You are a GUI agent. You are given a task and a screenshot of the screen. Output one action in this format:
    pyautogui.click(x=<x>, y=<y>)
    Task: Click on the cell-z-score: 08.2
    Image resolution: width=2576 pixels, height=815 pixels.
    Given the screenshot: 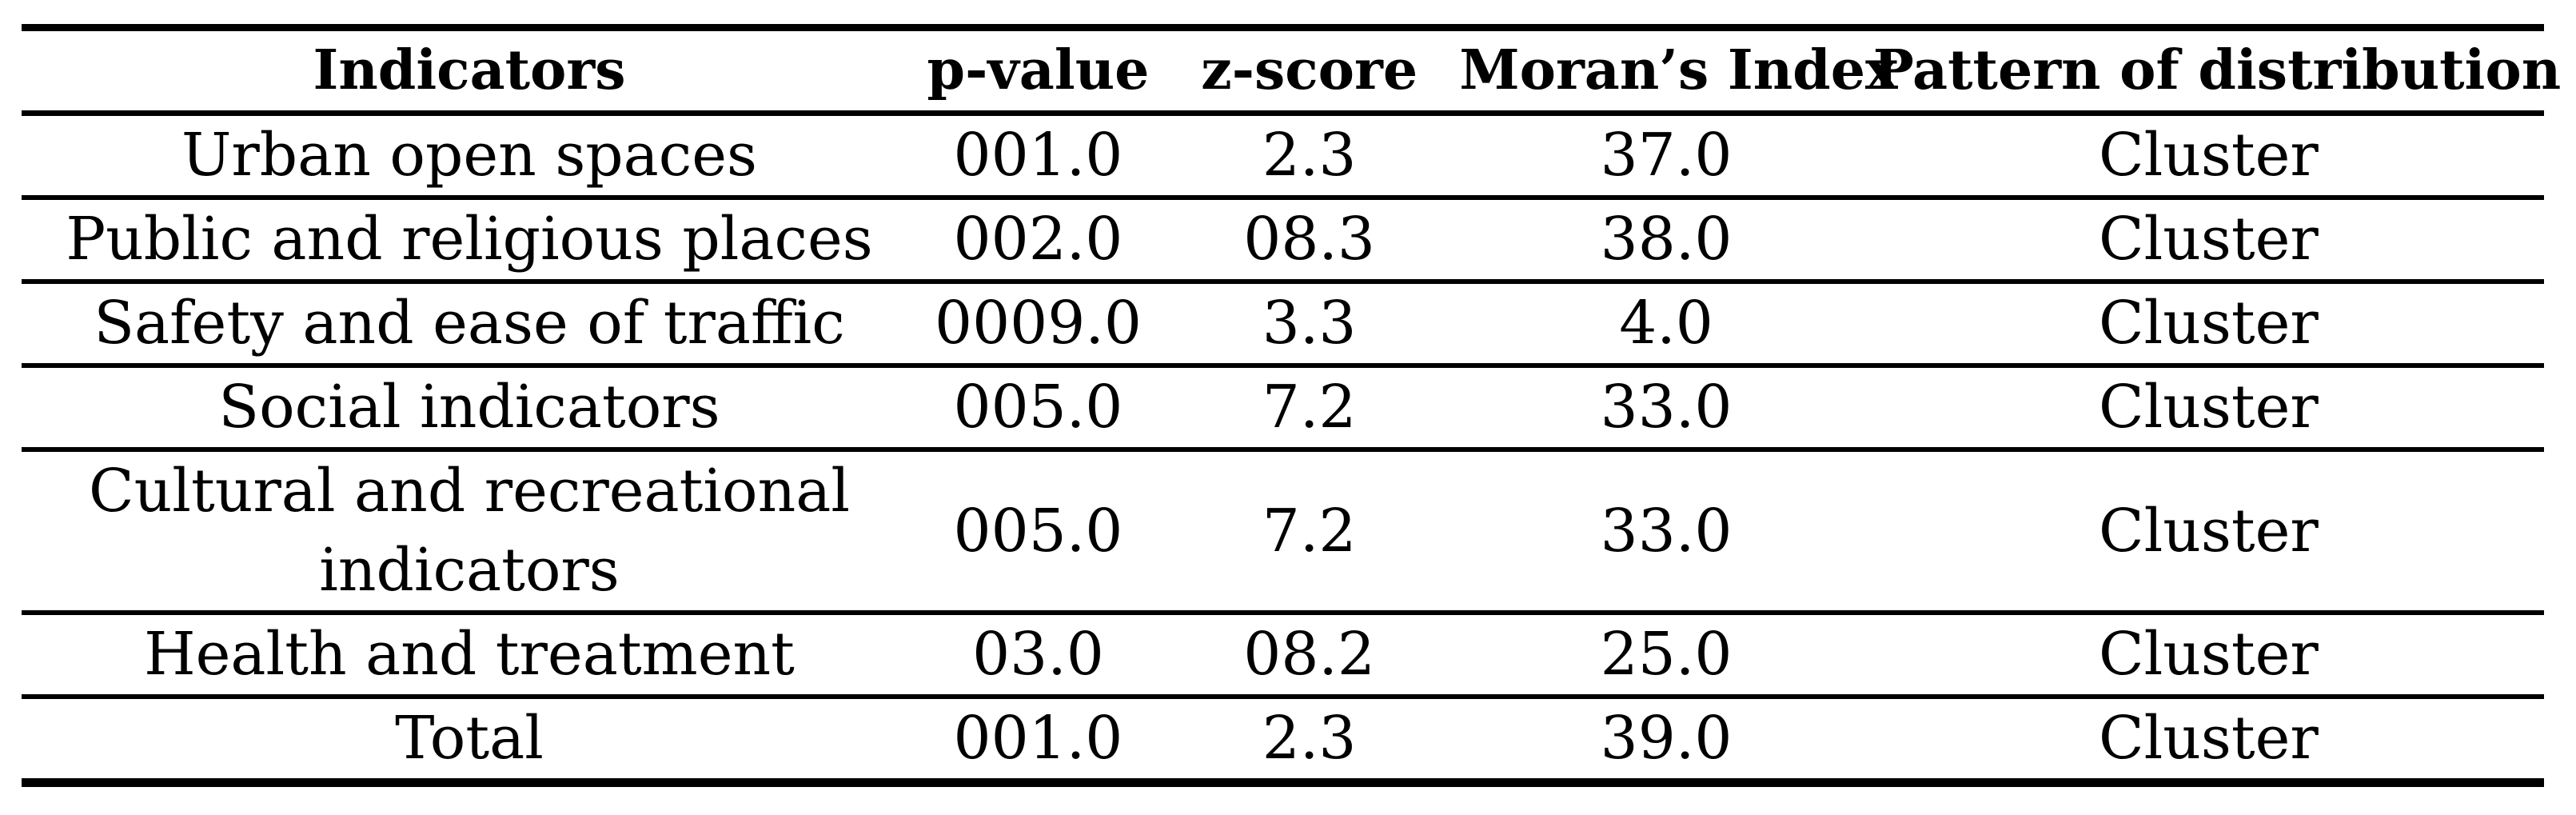 What is the action you would take?
    pyautogui.click(x=1309, y=656)
    